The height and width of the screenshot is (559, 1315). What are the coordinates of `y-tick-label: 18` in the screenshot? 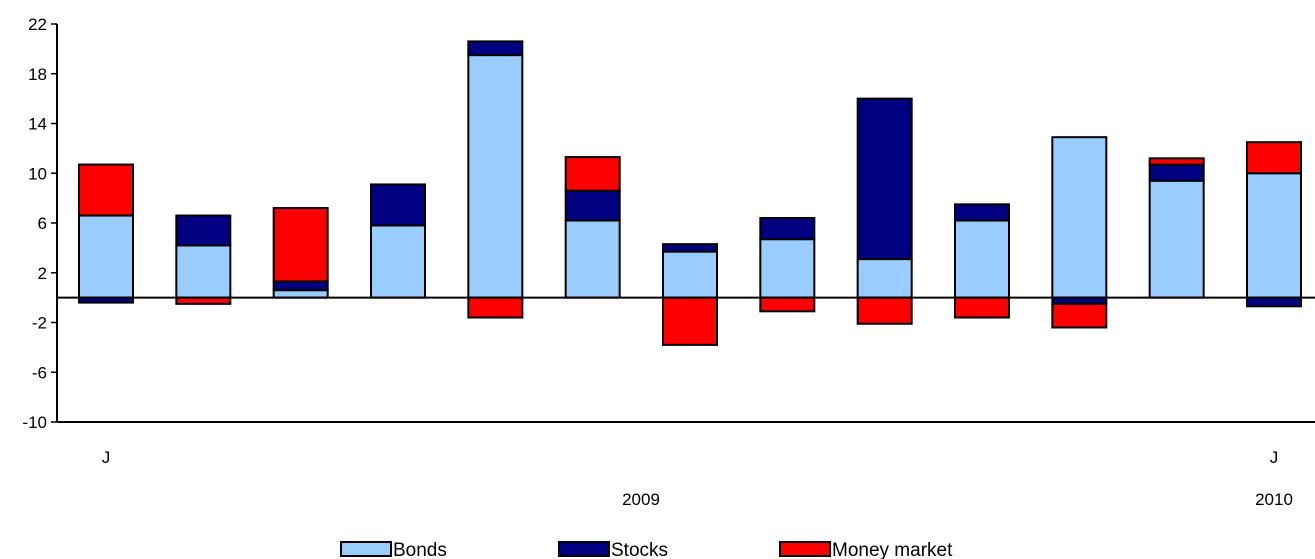 It's located at (37, 74).